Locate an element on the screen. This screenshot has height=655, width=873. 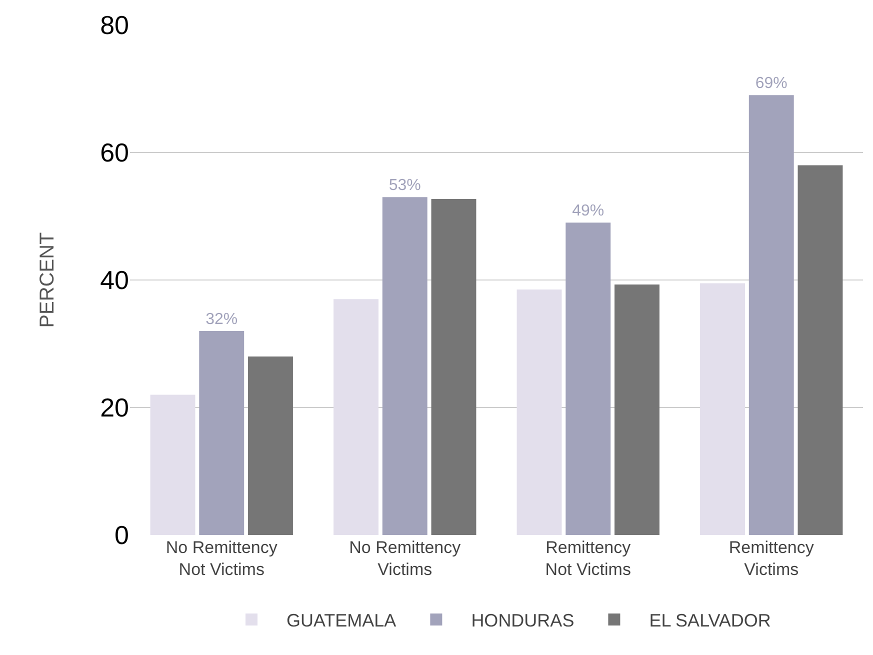
y-tick-label: 60 is located at coordinates (114, 153).